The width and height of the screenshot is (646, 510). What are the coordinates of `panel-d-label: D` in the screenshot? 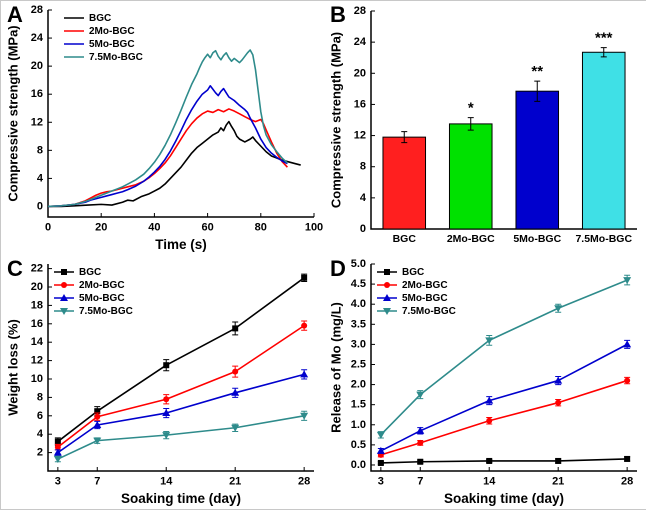 It's located at (338, 268).